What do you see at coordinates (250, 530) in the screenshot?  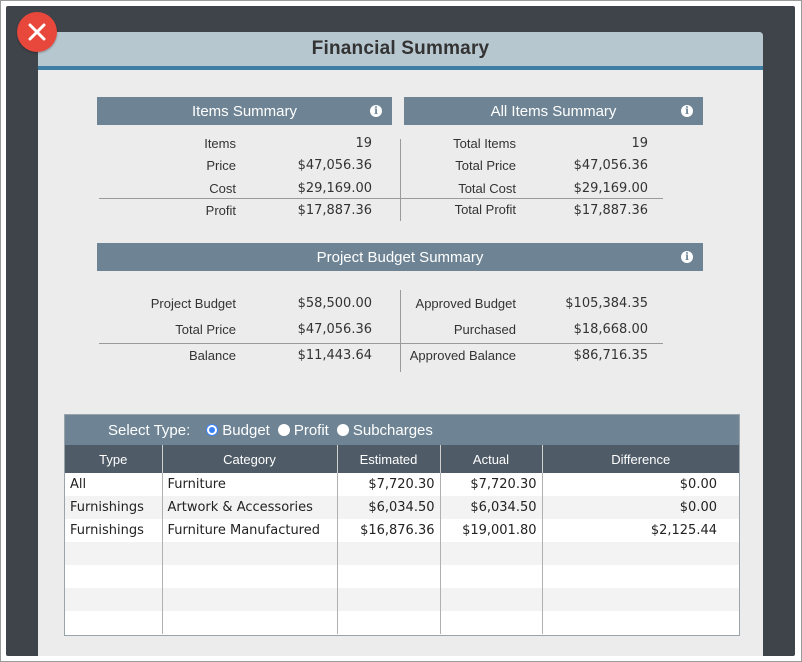 I see `cell-category: Furniture Manufactured` at bounding box center [250, 530].